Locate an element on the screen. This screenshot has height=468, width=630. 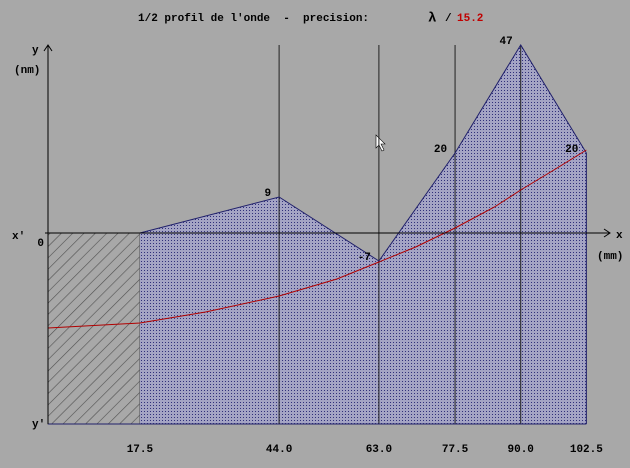
x-tick-label: 77.5 is located at coordinates (455, 450).